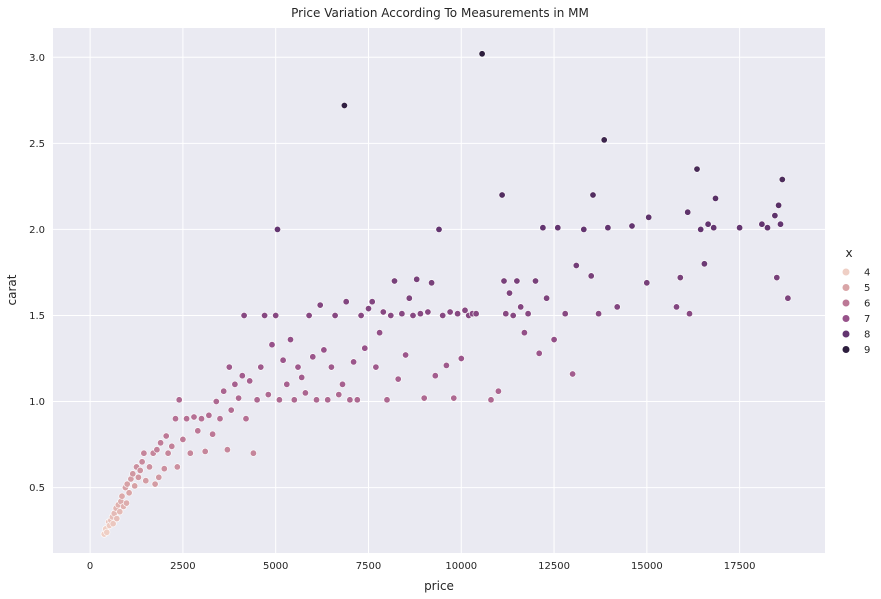 The height and width of the screenshot is (599, 881). What do you see at coordinates (867, 319) in the screenshot?
I see `legend-label: 7` at bounding box center [867, 319].